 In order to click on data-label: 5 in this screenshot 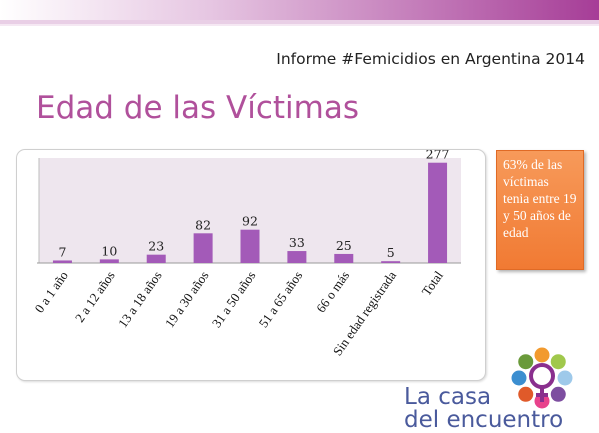, I will do `click(391, 252)`.